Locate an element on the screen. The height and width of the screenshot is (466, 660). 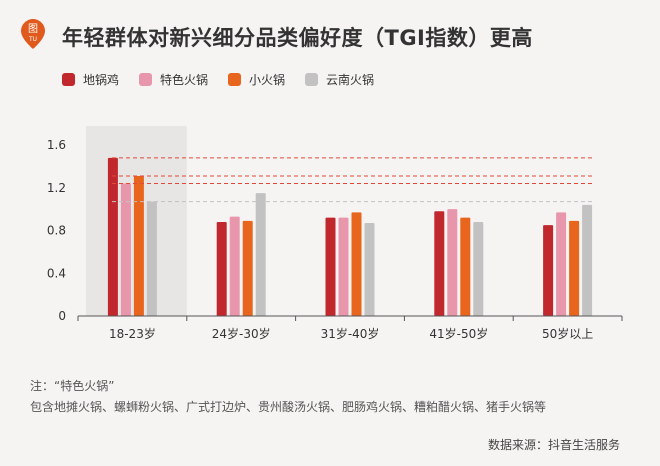
legend-item: 特色火锅 is located at coordinates (173, 79).